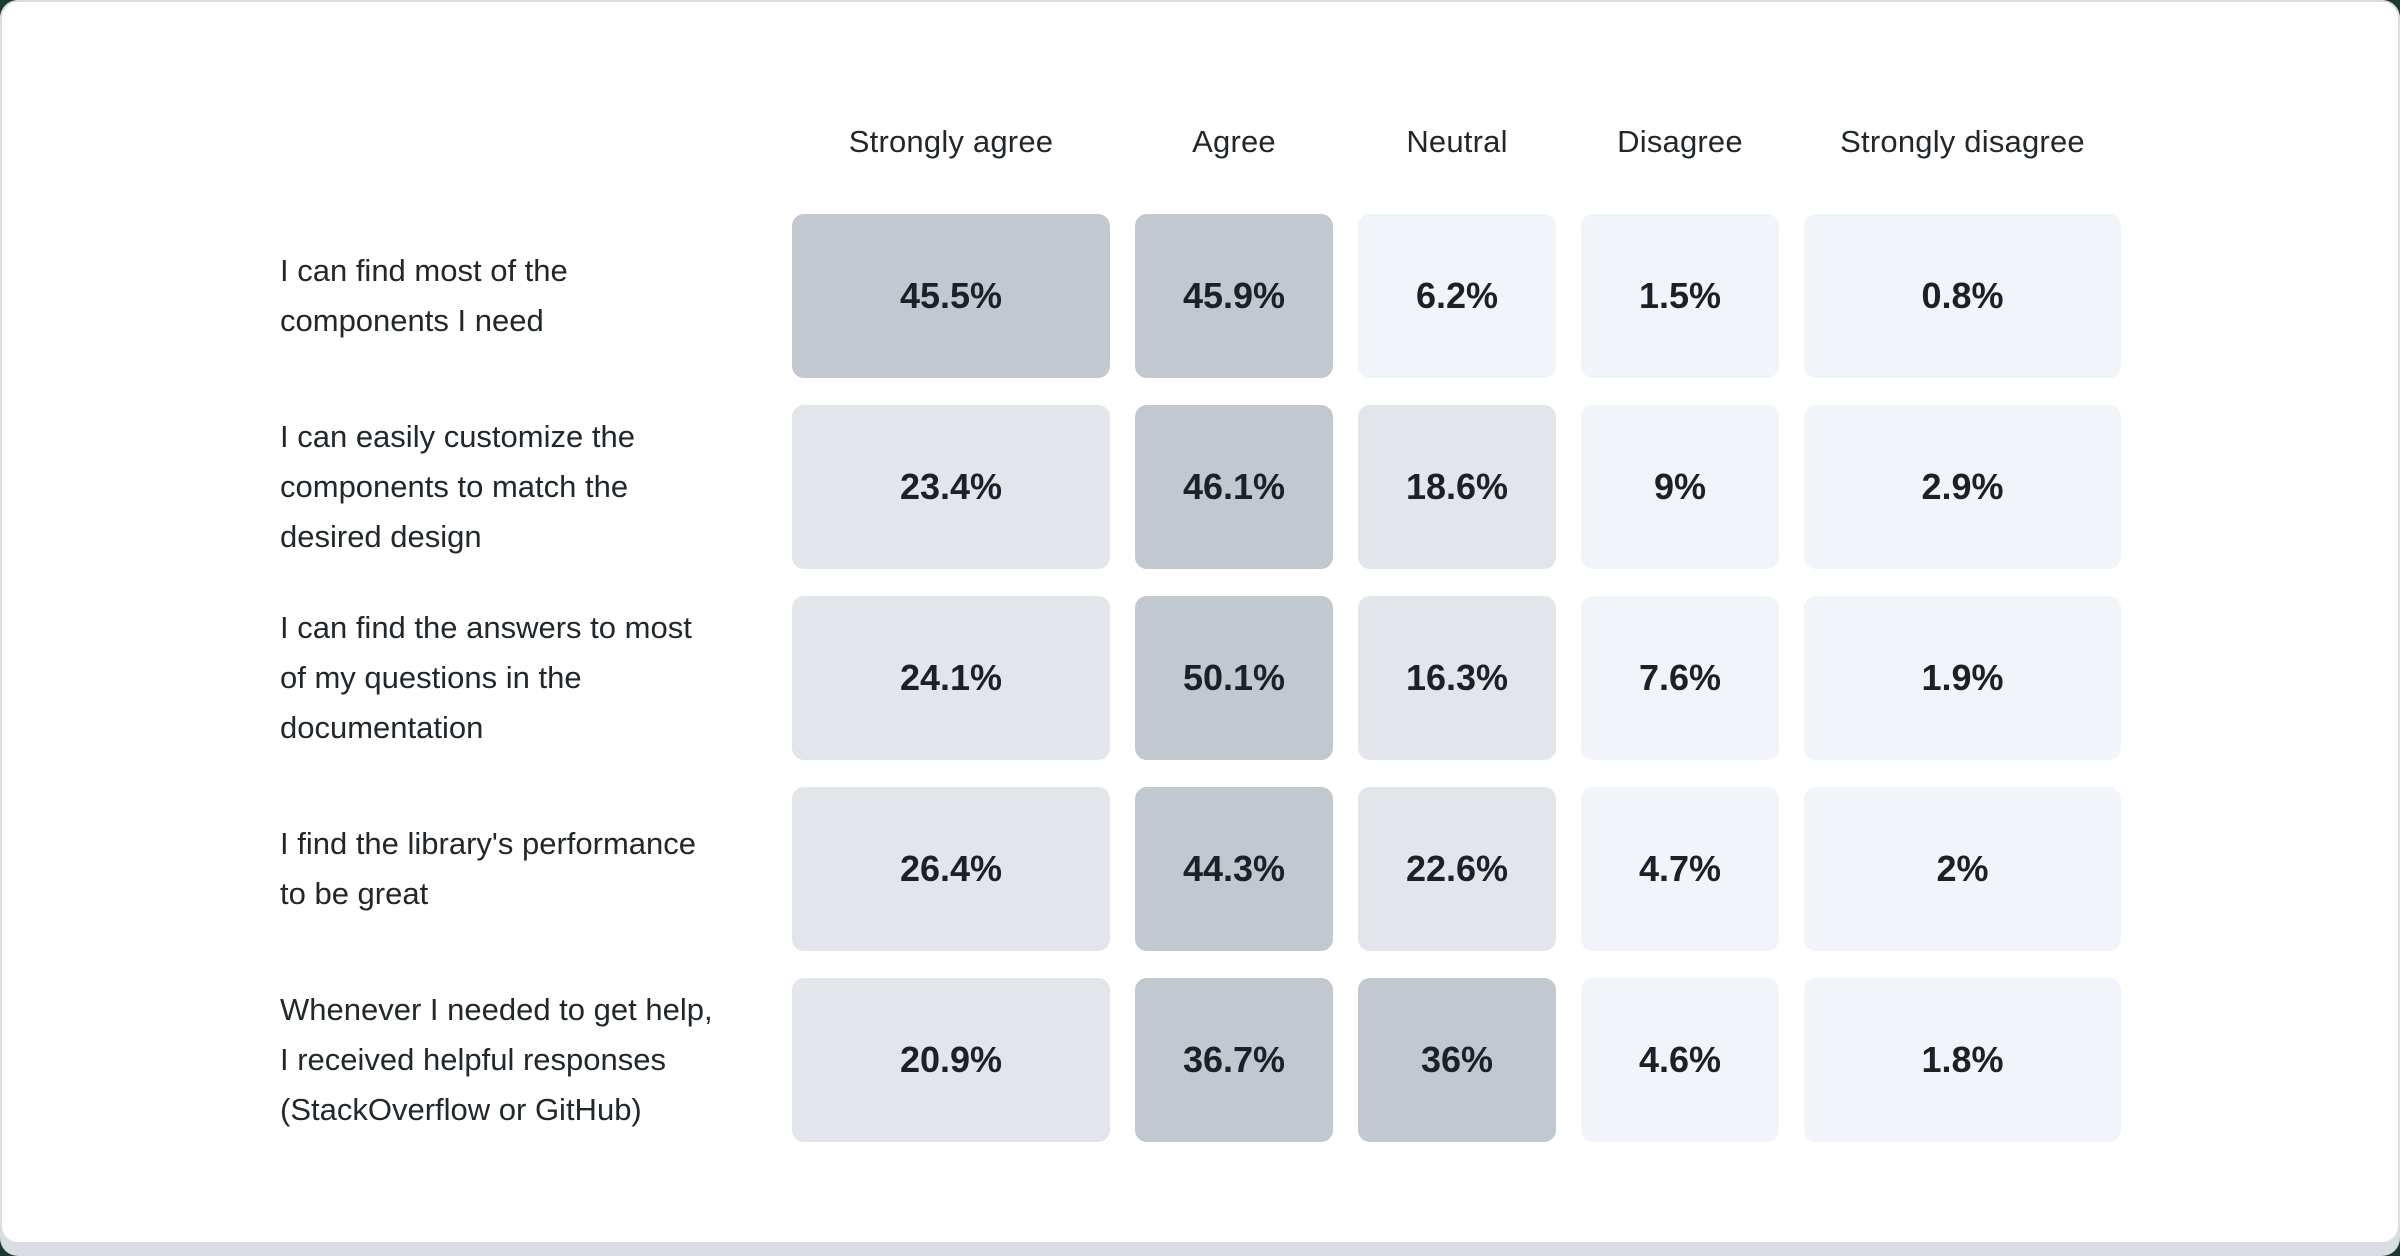 This screenshot has height=1256, width=2400. I want to click on heatmap-cell: 36.7%, so click(1234, 1060).